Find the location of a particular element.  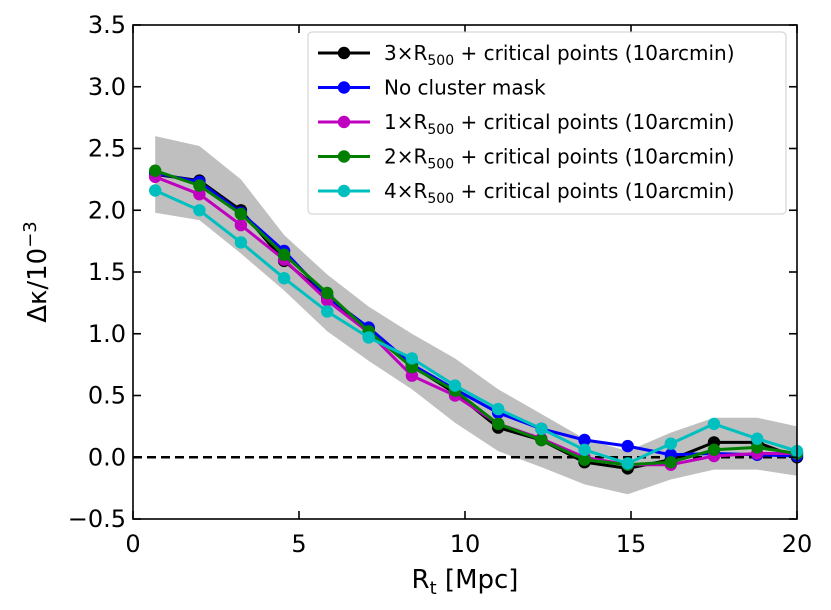

y-tick-label: 2.5 is located at coordinates (107, 149).